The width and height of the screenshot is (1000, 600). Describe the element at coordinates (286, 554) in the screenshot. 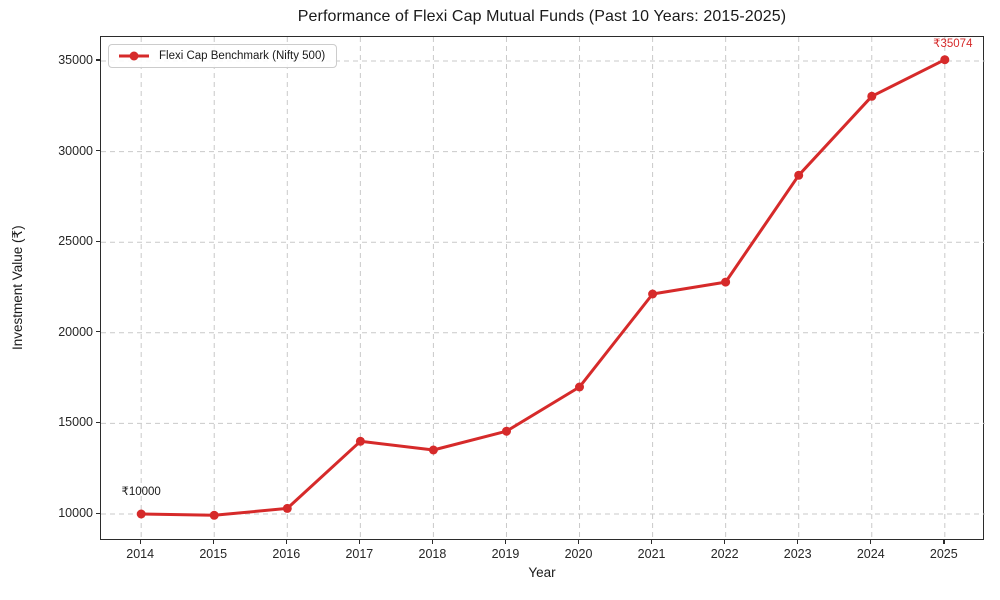

I see `x-tick-label: 2016` at that location.